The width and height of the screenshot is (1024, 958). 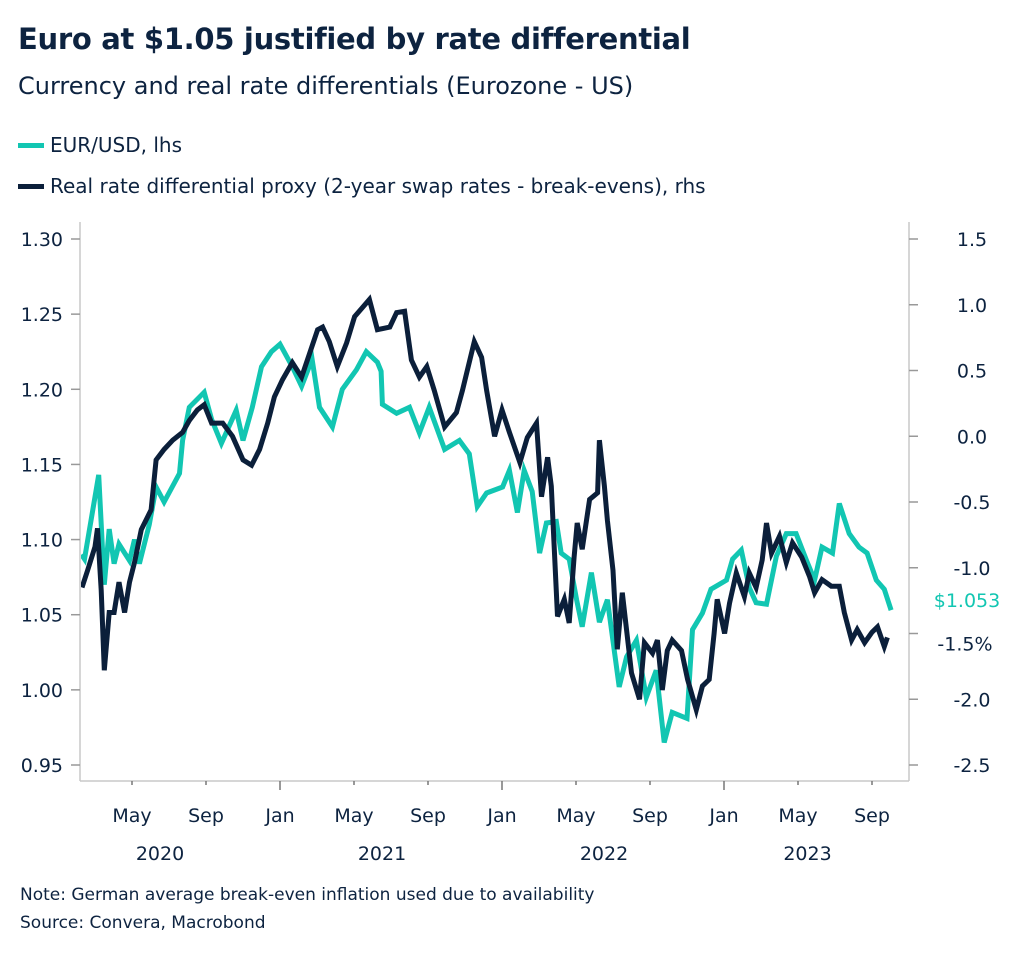 I want to click on right-axis-tick-label: -2.5, so click(x=971, y=766).